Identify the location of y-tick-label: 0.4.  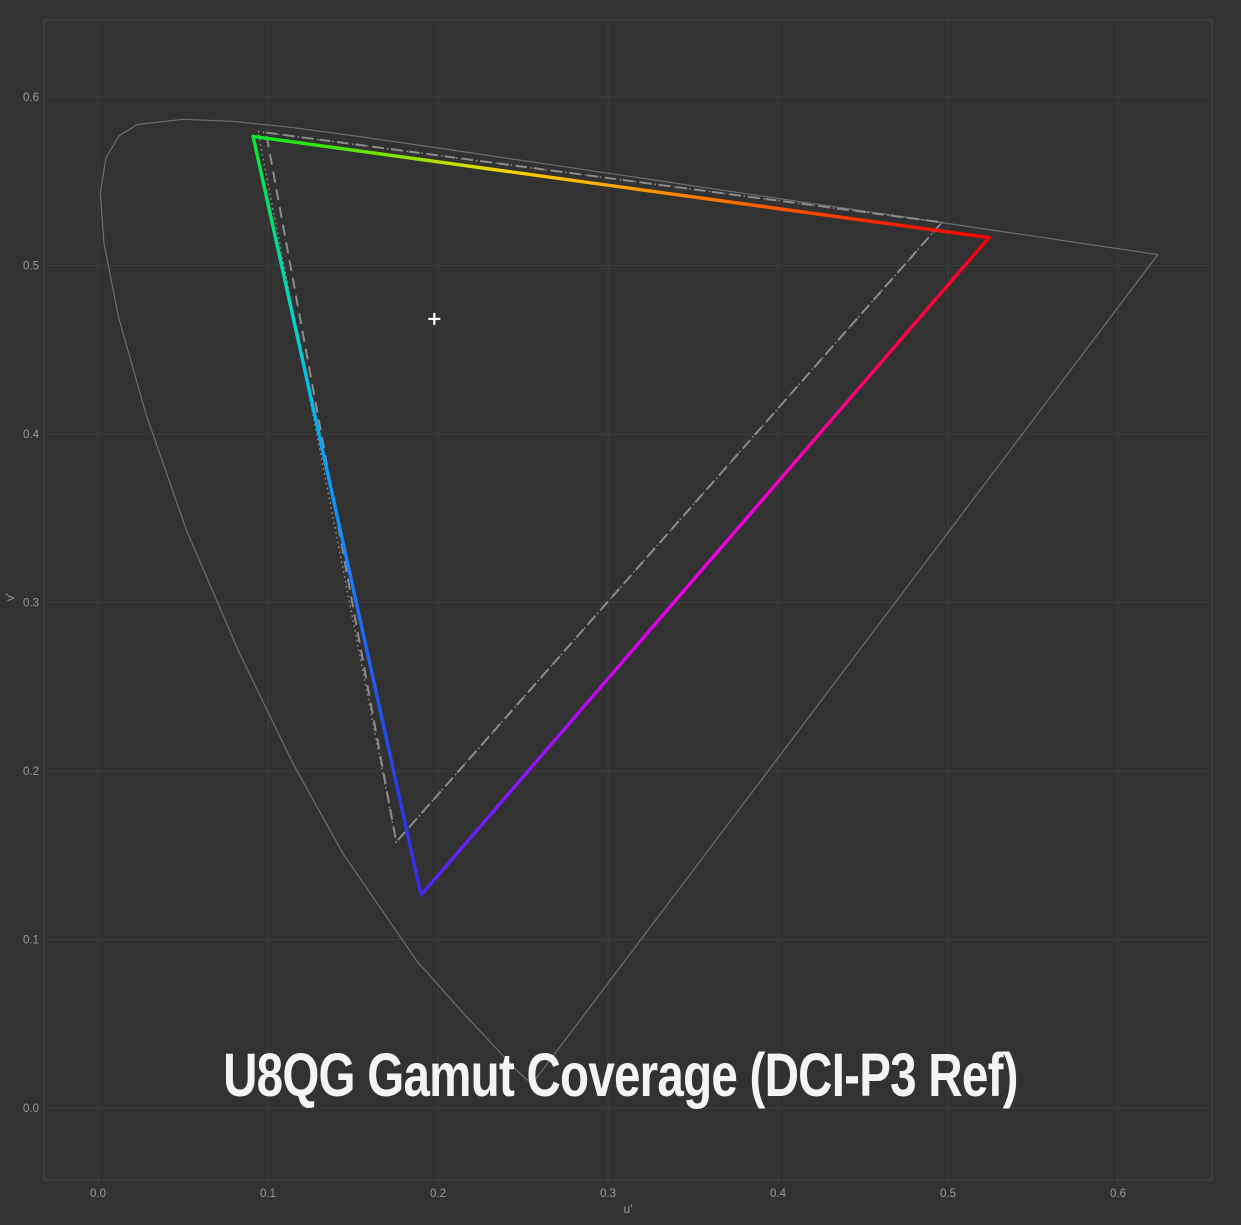
(31, 435).